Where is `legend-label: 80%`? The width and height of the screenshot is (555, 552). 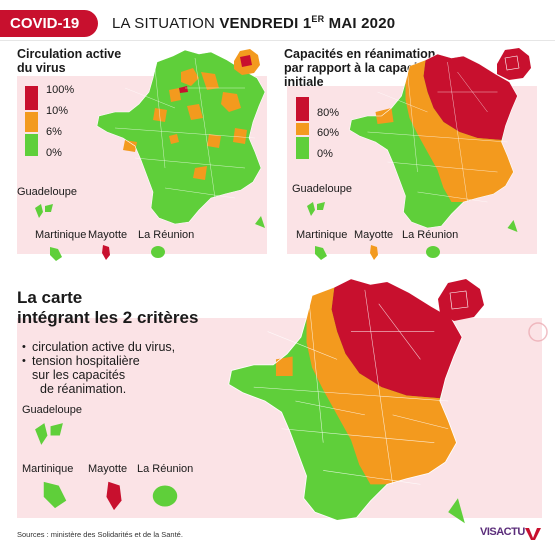
legend-label: 80% is located at coordinates (328, 113).